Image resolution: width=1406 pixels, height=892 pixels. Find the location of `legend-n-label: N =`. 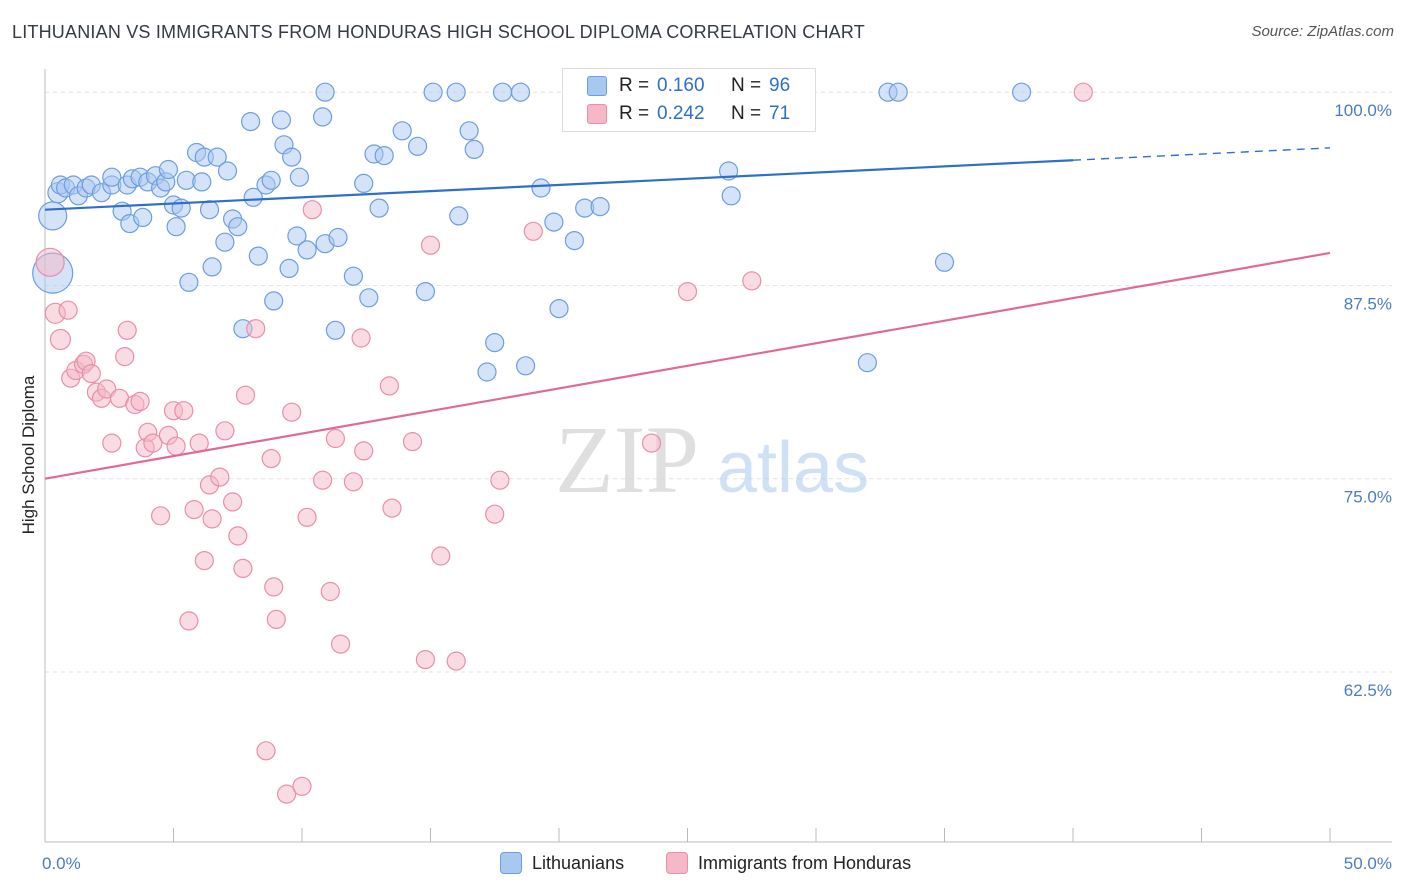

legend-n-label: N = is located at coordinates (749, 85).